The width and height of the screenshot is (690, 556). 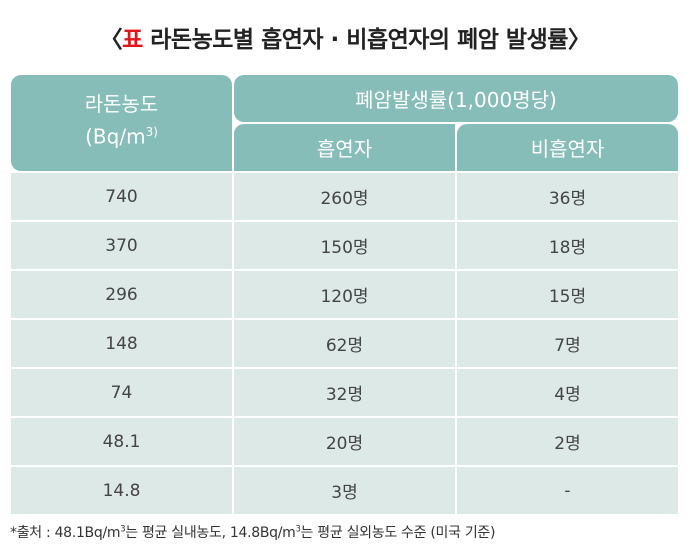 What do you see at coordinates (567, 490) in the screenshot?
I see `nonsmoker-cell: -` at bounding box center [567, 490].